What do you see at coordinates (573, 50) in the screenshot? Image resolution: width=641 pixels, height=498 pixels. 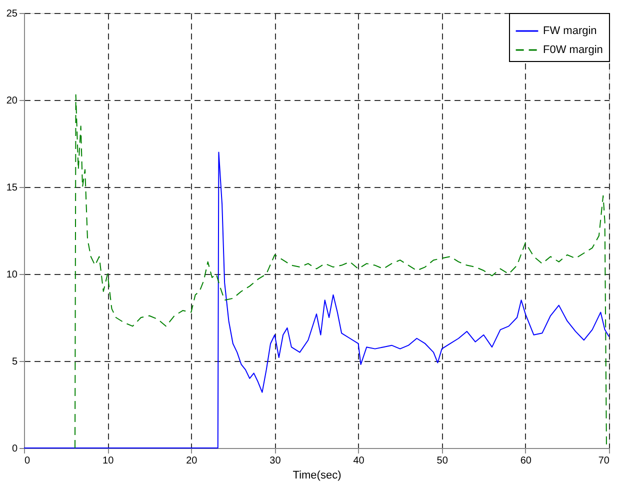 I see `legend-label: F0W margin` at bounding box center [573, 50].